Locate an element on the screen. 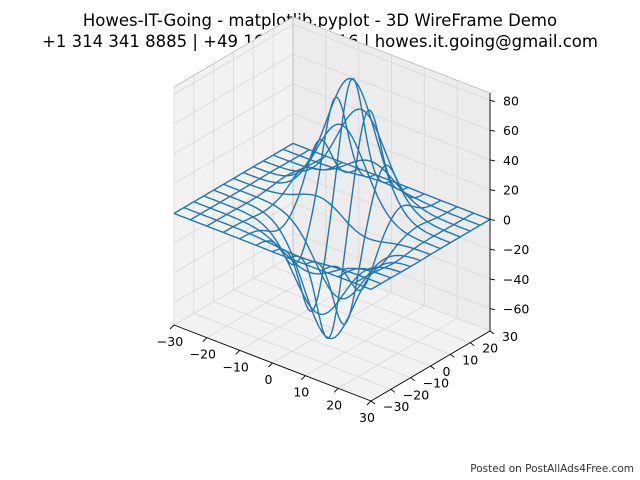 The height and width of the screenshot is (480, 640). y-tick-label: −20 is located at coordinates (416, 394).